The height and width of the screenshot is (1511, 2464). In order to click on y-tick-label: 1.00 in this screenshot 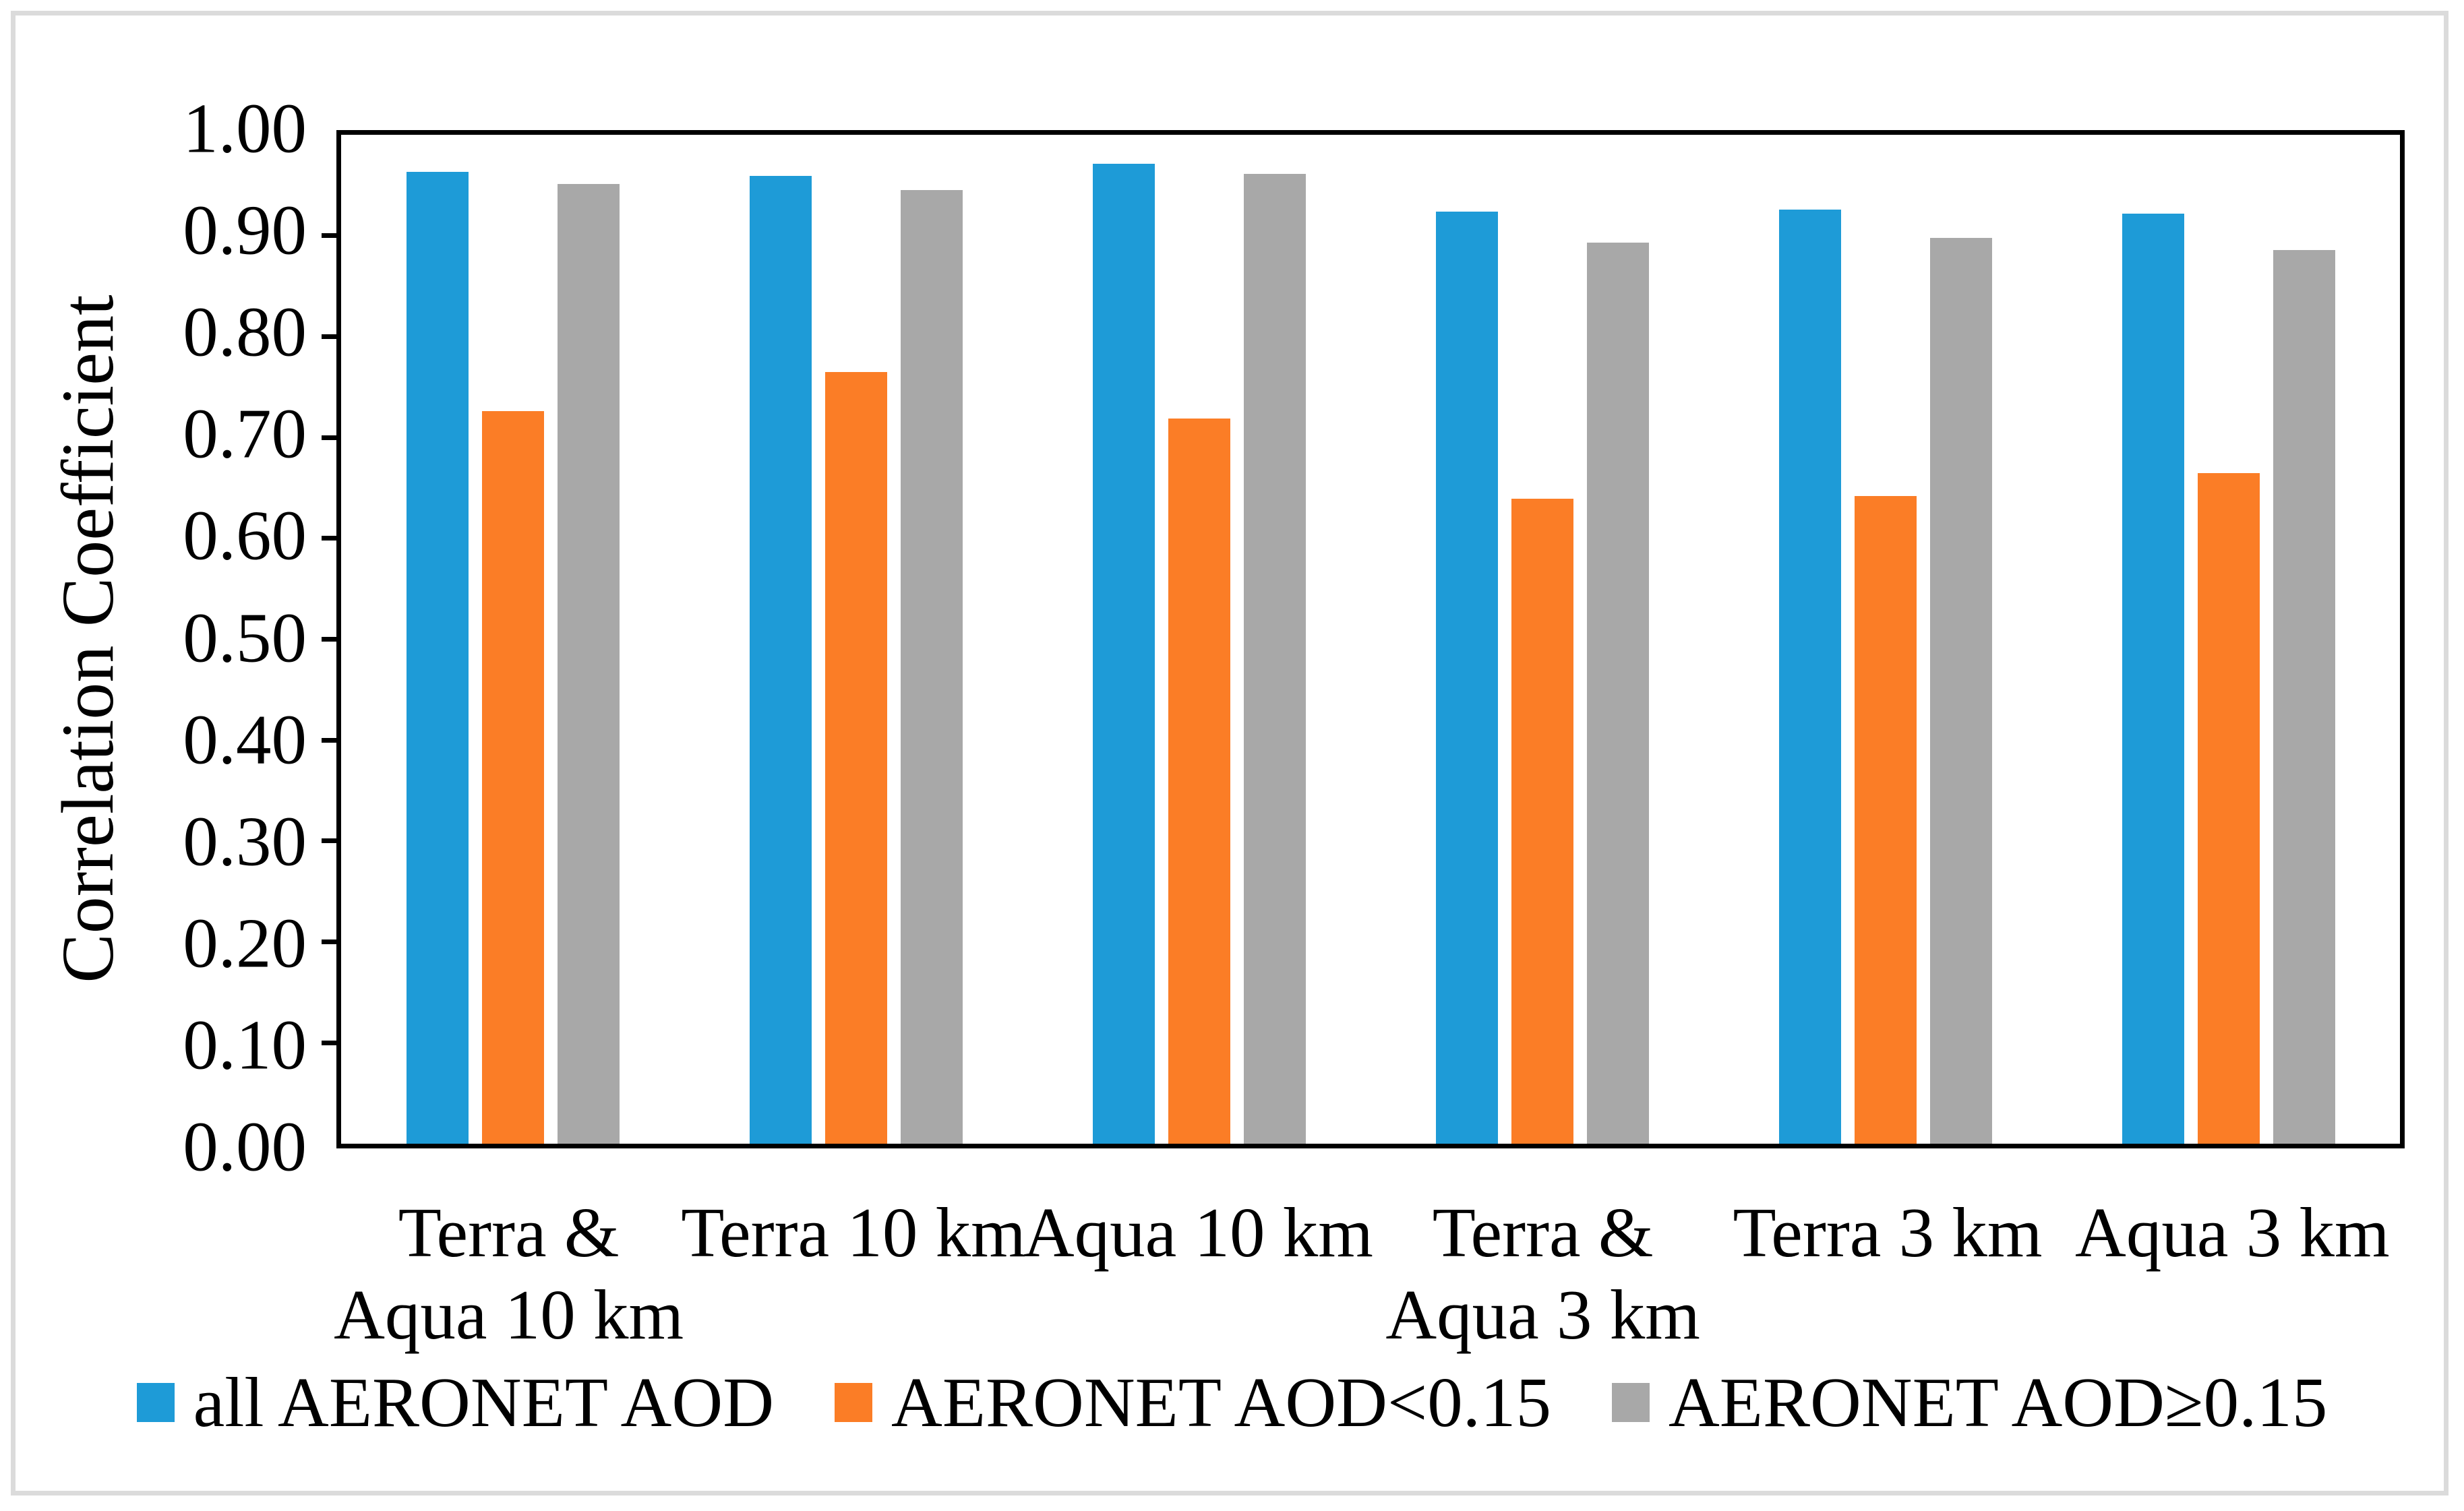, I will do `click(245, 128)`.